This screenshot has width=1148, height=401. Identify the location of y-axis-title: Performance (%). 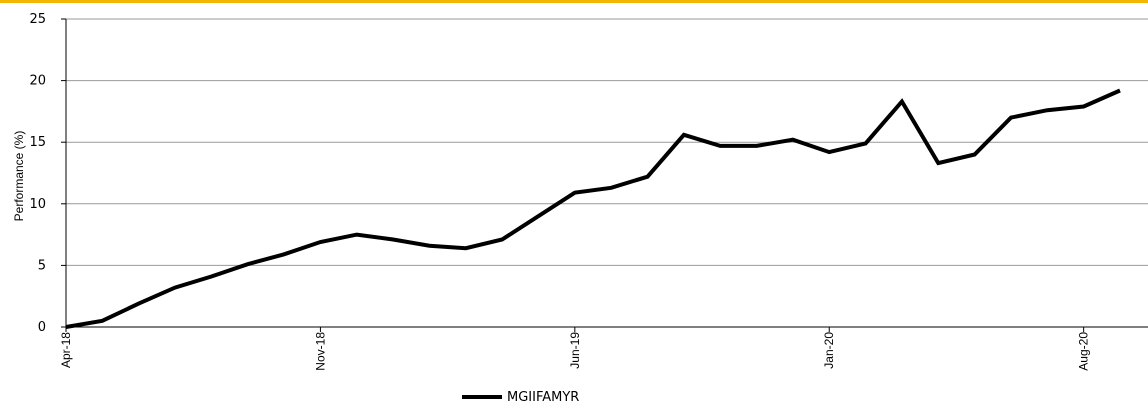
(19, 176).